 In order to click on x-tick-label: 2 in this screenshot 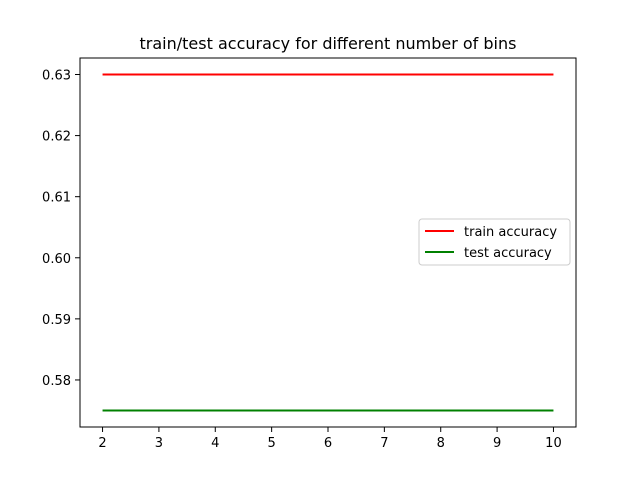, I will do `click(102, 443)`.